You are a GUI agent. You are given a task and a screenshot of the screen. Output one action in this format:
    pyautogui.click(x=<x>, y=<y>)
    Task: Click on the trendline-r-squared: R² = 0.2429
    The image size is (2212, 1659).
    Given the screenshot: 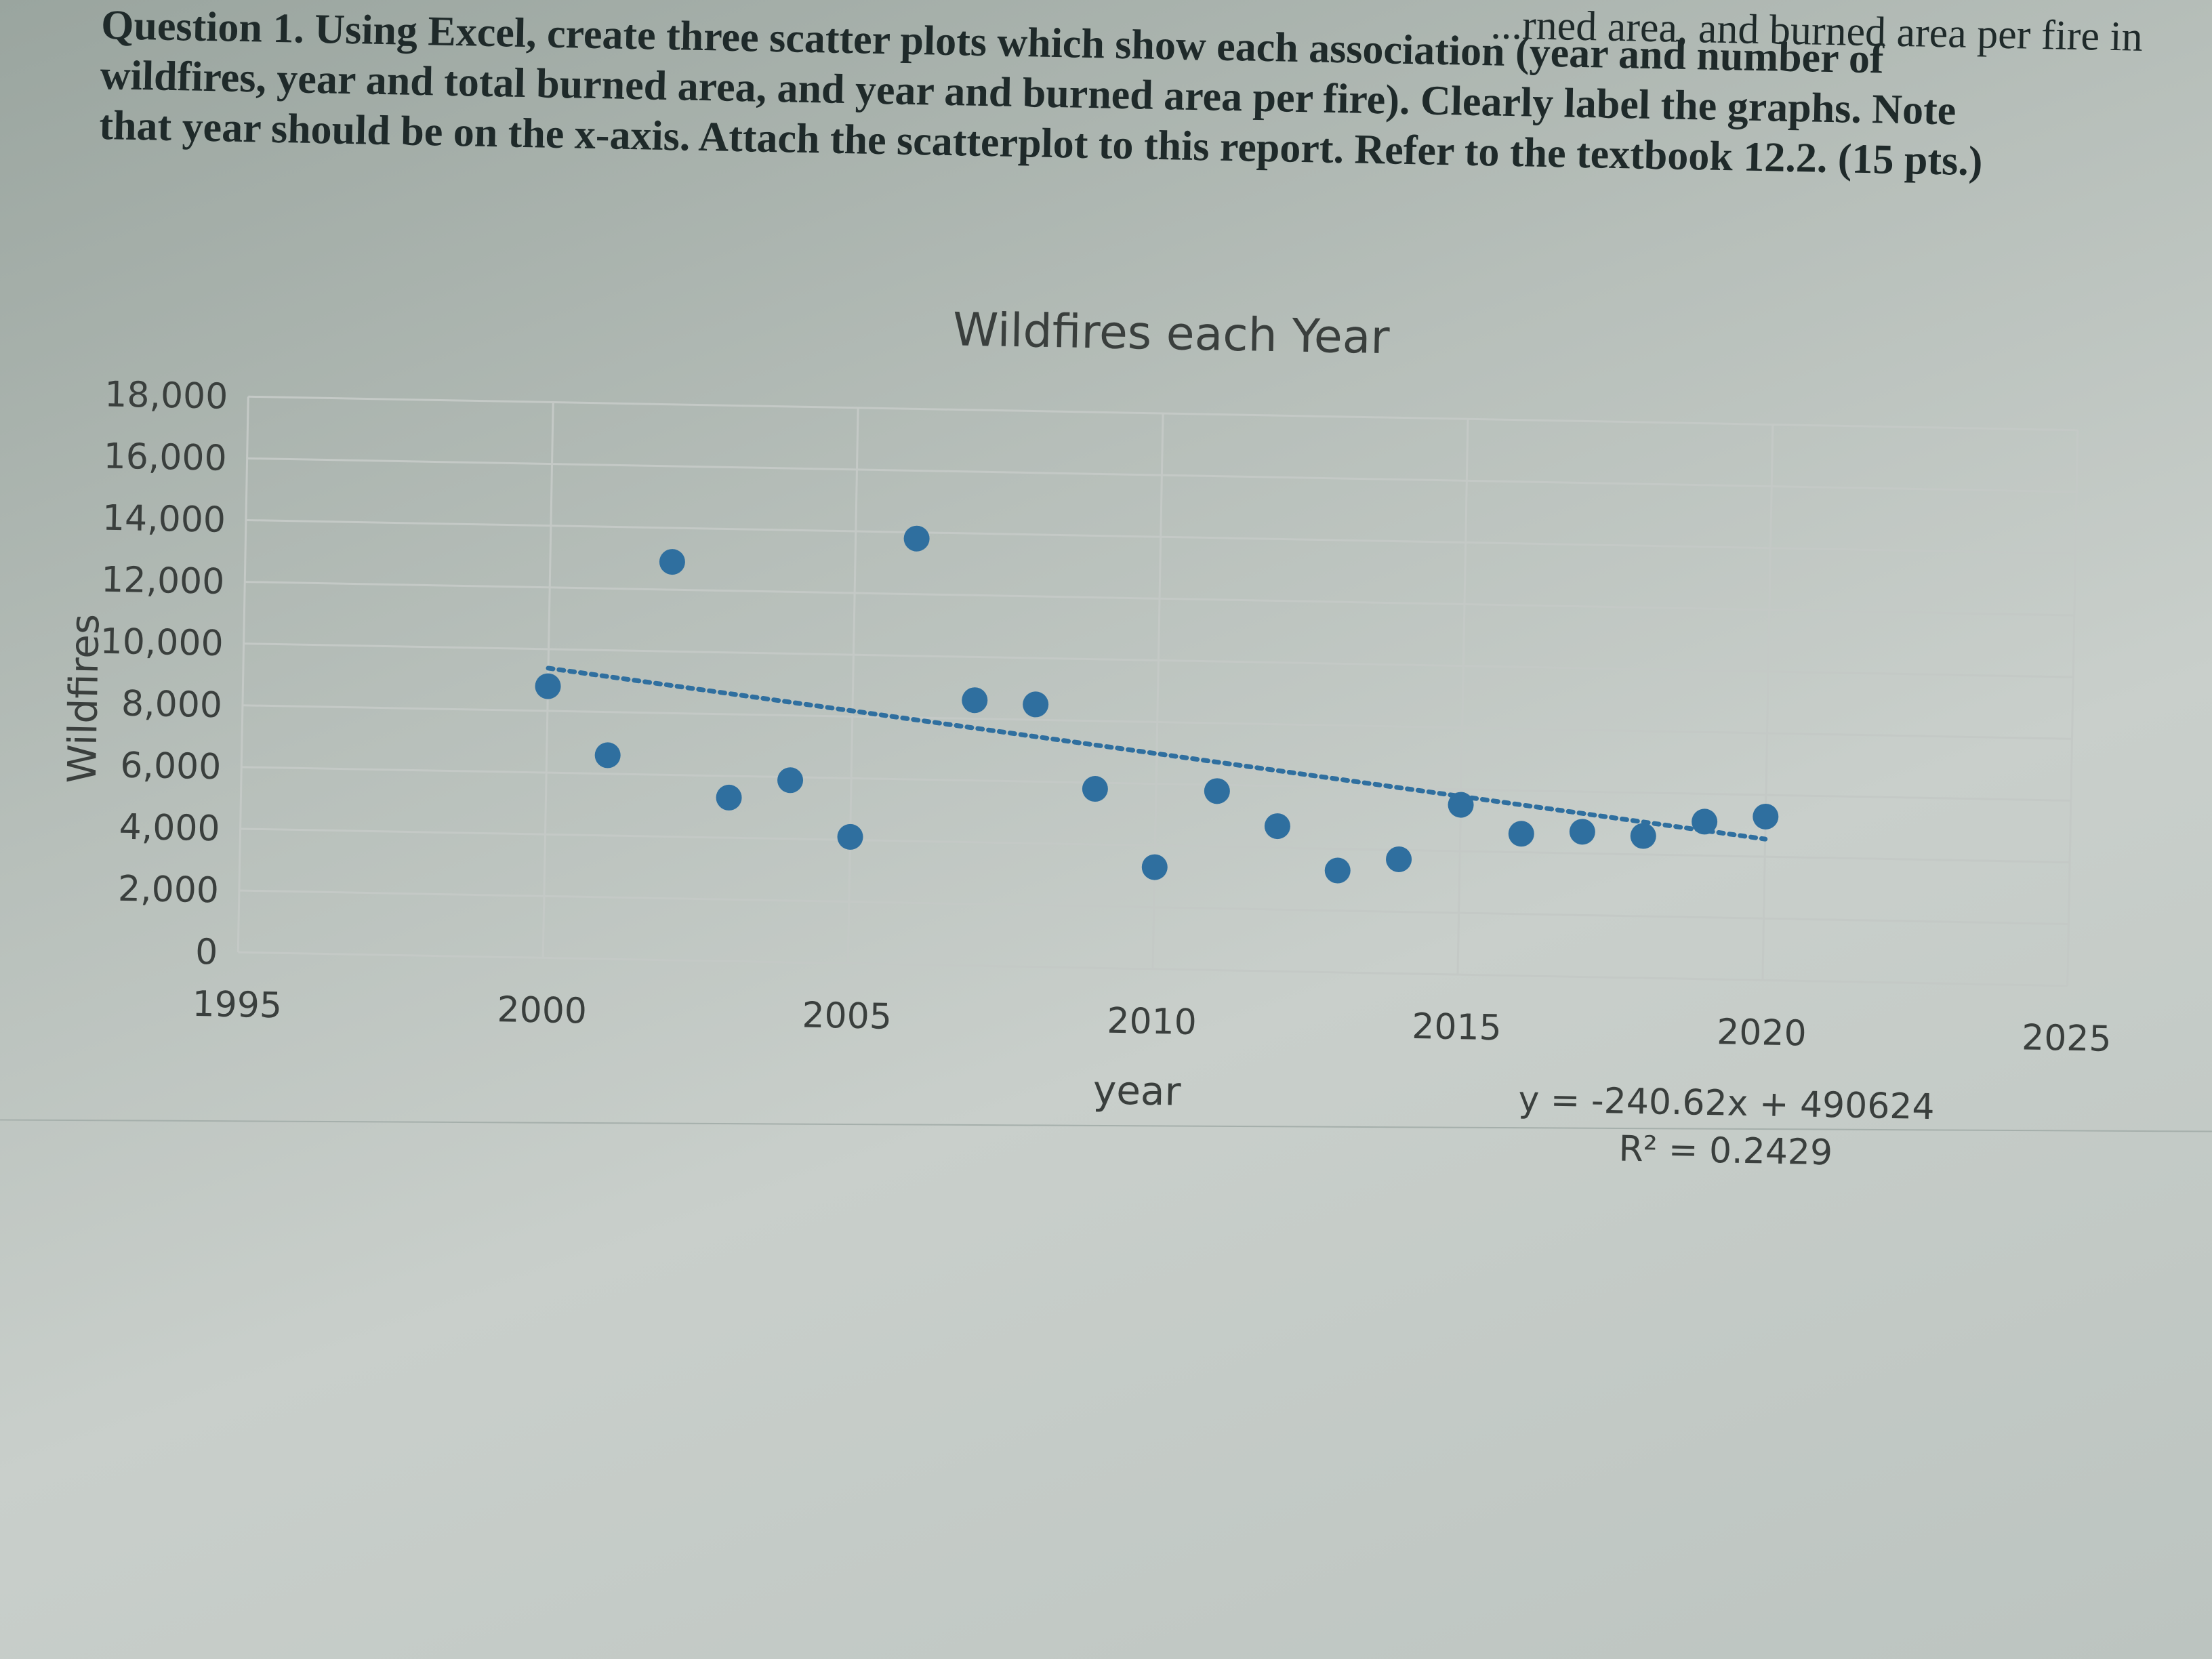 What is the action you would take?
    pyautogui.click(x=1725, y=1151)
    